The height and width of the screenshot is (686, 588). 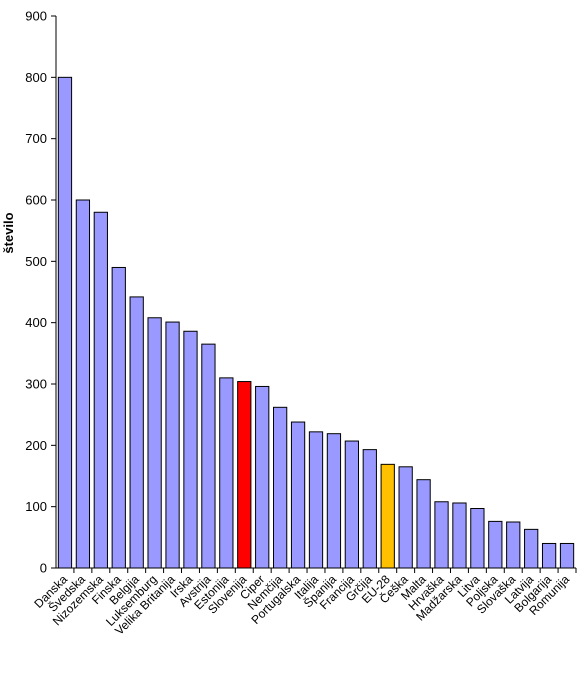 What do you see at coordinates (172, 445) in the screenshot?
I see `bar-velika-britanija` at bounding box center [172, 445].